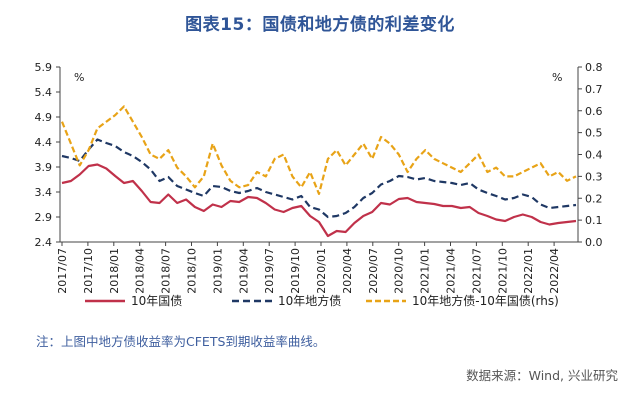 The image size is (640, 405). Describe the element at coordinates (114, 271) in the screenshot. I see `x-tick-label: 2018/01` at that location.